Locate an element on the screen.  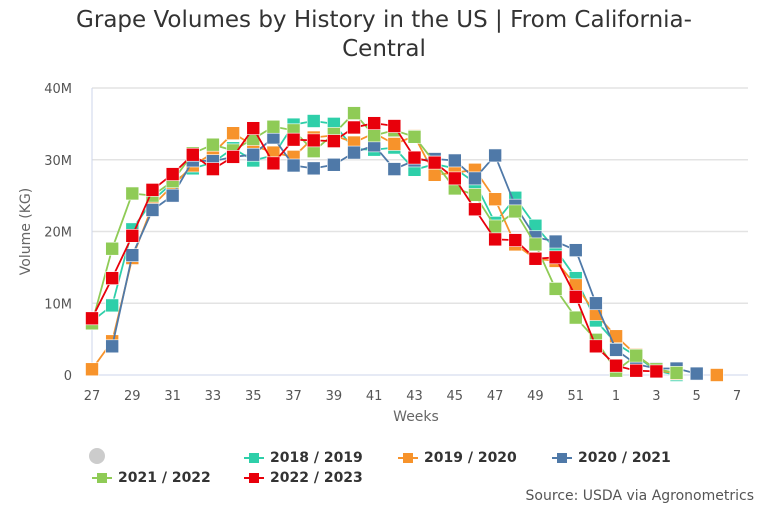
x-tick-label: 3 is located at coordinates (656, 396).